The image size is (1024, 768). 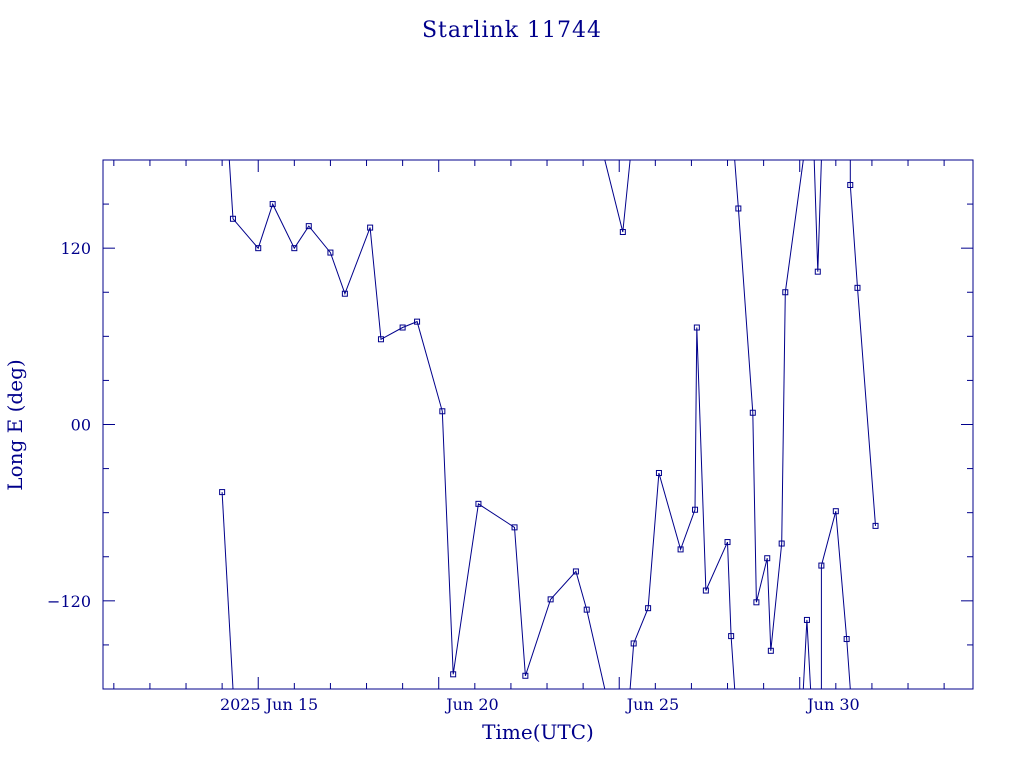 What do you see at coordinates (538, 732) in the screenshot?
I see `x-axis-label: Time(UTC)` at bounding box center [538, 732].